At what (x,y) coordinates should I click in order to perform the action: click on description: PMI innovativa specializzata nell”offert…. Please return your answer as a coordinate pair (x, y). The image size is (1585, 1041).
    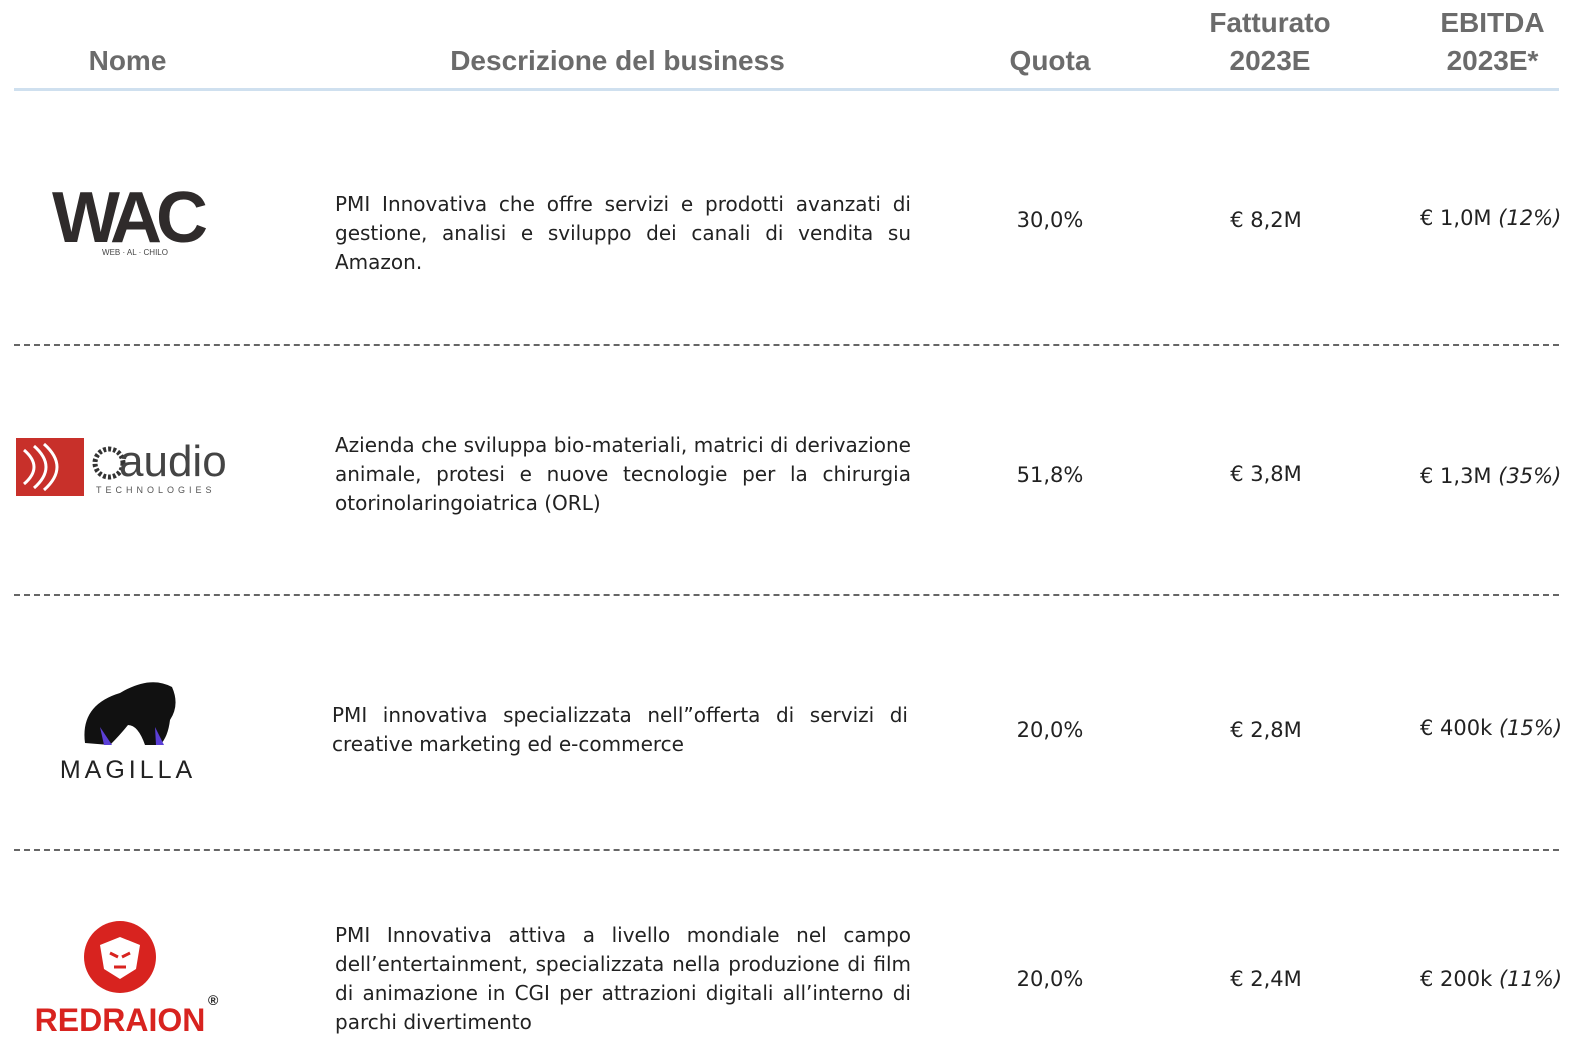
    Looking at the image, I should click on (620, 729).